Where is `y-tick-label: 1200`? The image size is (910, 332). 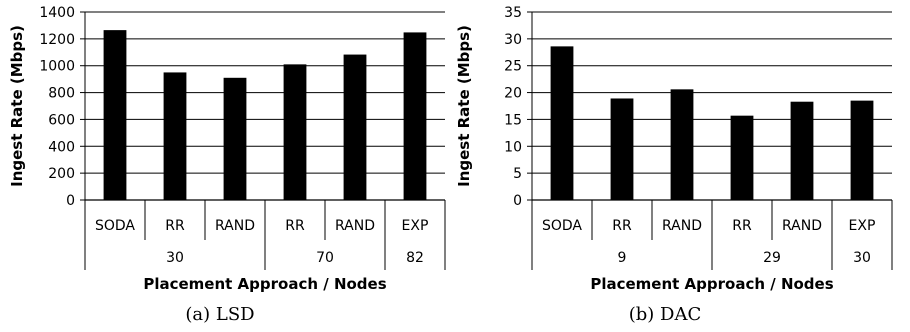 y-tick-label: 1200 is located at coordinates (57, 40).